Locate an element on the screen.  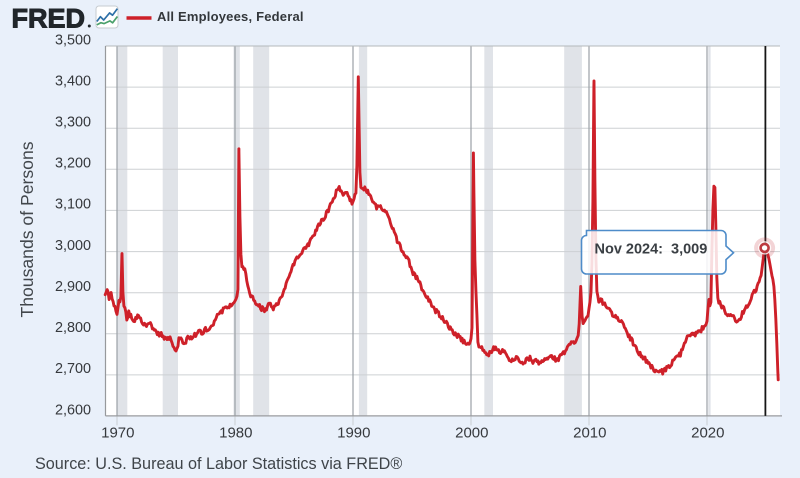
svg-text: 3,009 is located at coordinates (689, 249).